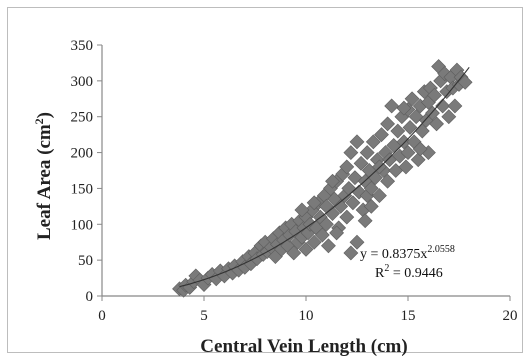  I want to click on y-tick-label: 100, so click(82, 225).